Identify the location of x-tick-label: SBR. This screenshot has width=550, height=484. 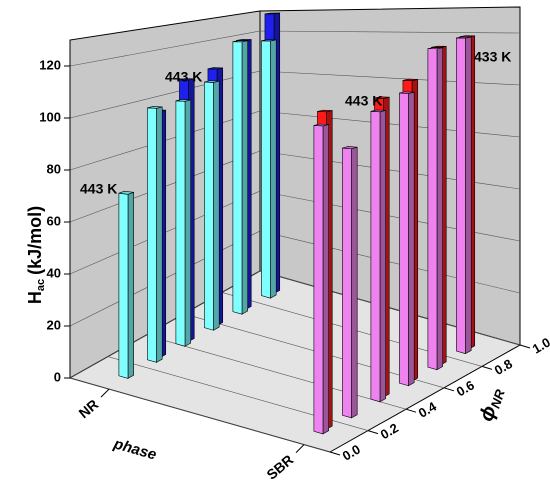
(279, 466).